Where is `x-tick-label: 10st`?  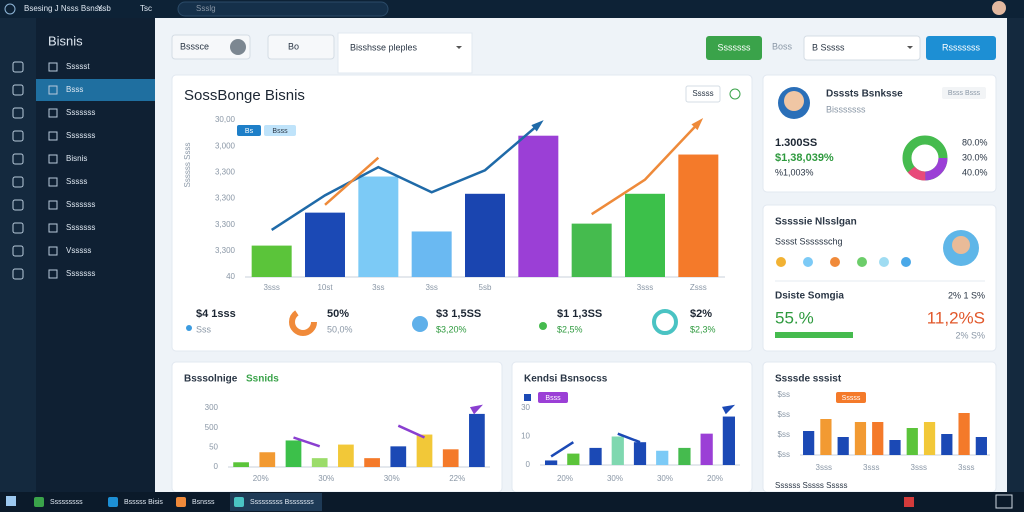
x-tick-label: 10st is located at coordinates (325, 287).